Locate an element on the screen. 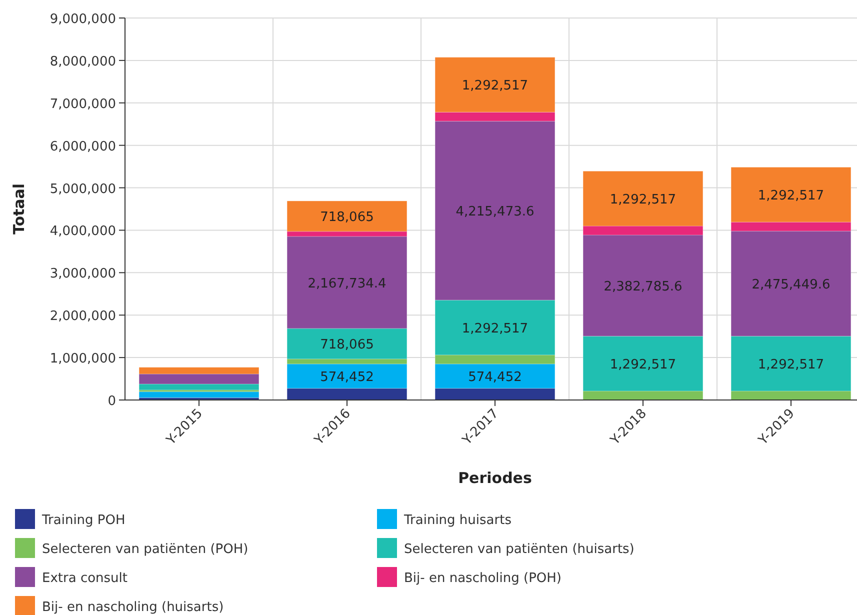 This screenshot has height=615, width=857. data-label: 2,475,449.6 is located at coordinates (791, 285).